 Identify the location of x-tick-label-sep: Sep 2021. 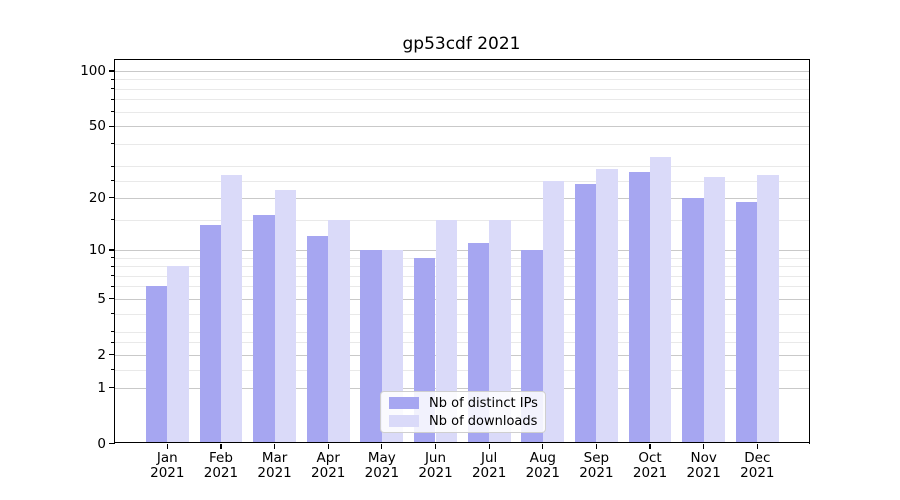
(596, 465).